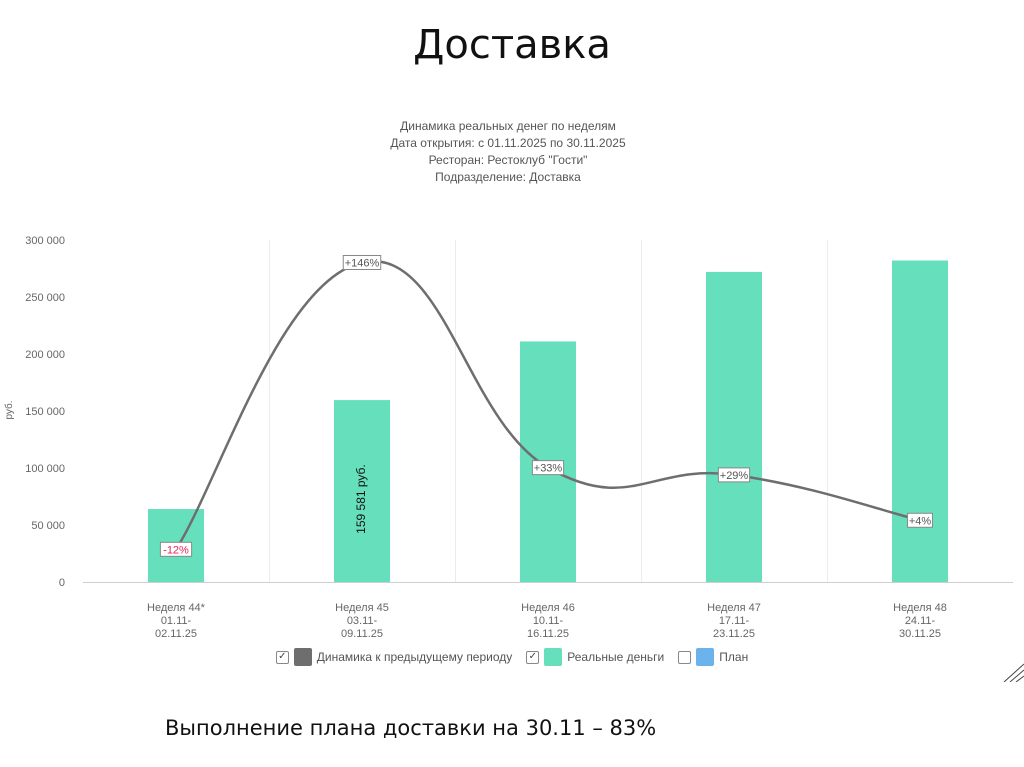 The width and height of the screenshot is (1024, 767). I want to click on chart-department: Подразделение: Доставка, so click(508, 177).